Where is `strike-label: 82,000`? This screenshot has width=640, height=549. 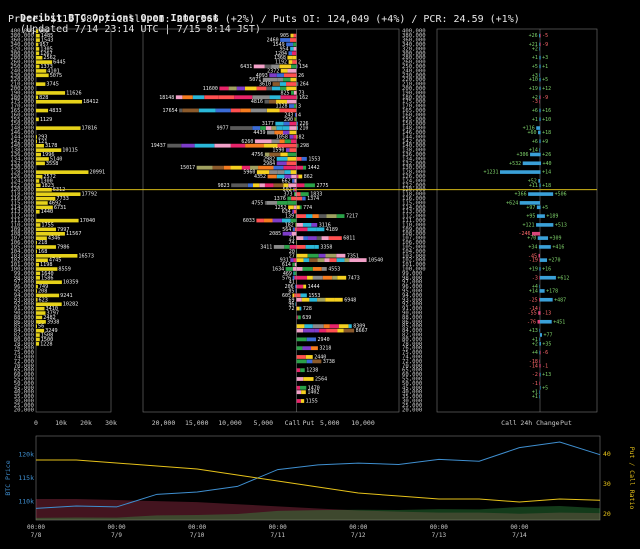 strike-label: 82,000 is located at coordinates (24, 336).